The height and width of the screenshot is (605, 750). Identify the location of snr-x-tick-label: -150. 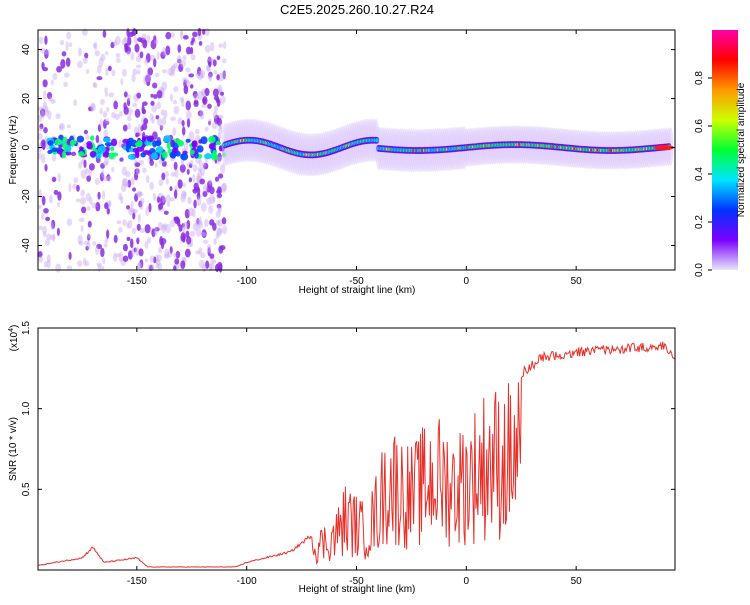
(137, 581).